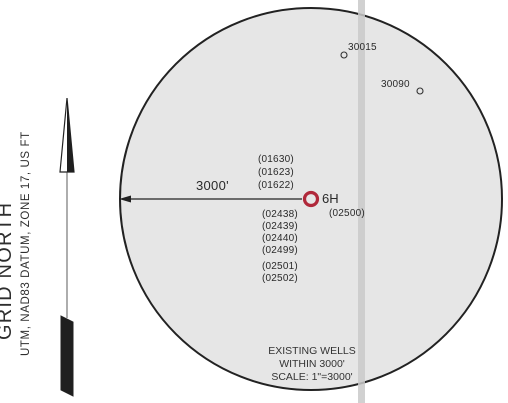  What do you see at coordinates (276, 172) in the screenshot?
I see `well-id-label: (01623)` at bounding box center [276, 172].